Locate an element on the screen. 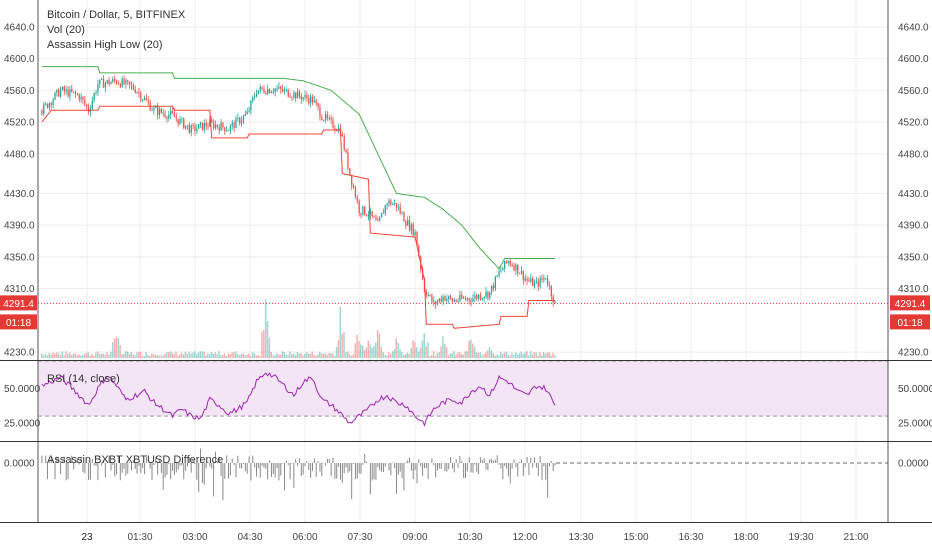 This screenshot has height=550, width=932. x-tick-label: 06:00 is located at coordinates (304, 537).